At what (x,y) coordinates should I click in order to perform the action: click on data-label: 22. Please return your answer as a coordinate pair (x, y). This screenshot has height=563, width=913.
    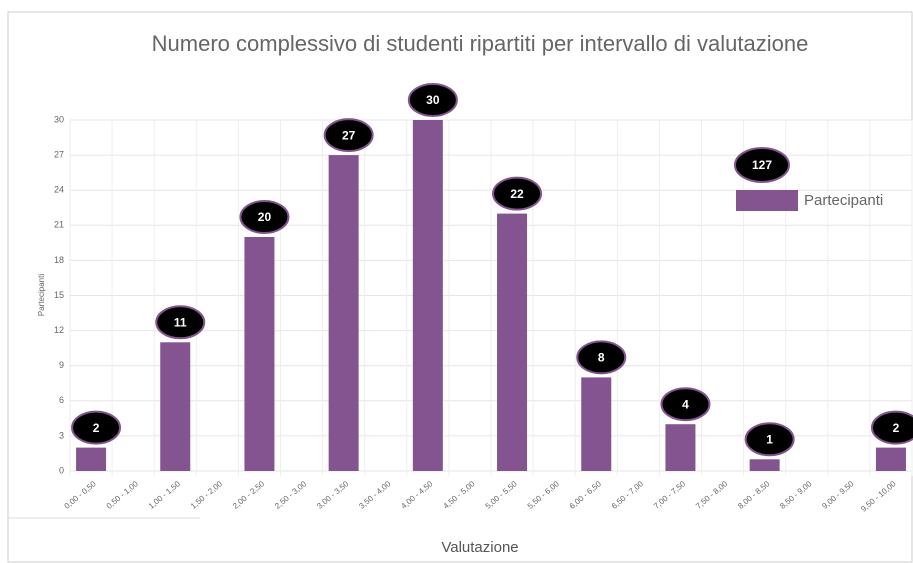
    Looking at the image, I should click on (517, 194).